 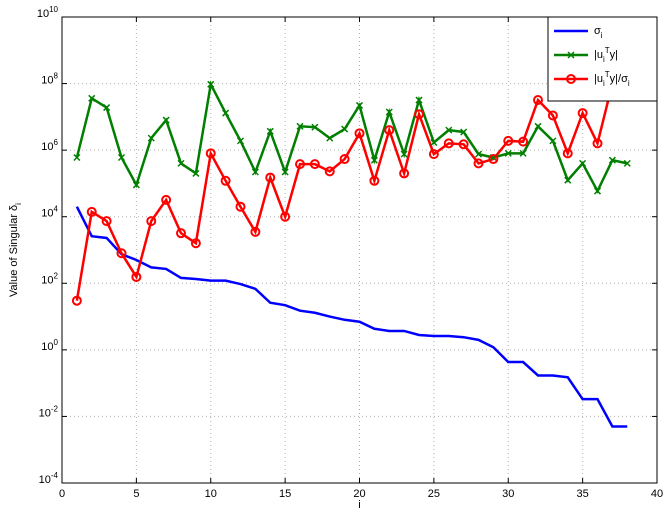 I want to click on x-tick-label: 5, so click(x=136, y=494).